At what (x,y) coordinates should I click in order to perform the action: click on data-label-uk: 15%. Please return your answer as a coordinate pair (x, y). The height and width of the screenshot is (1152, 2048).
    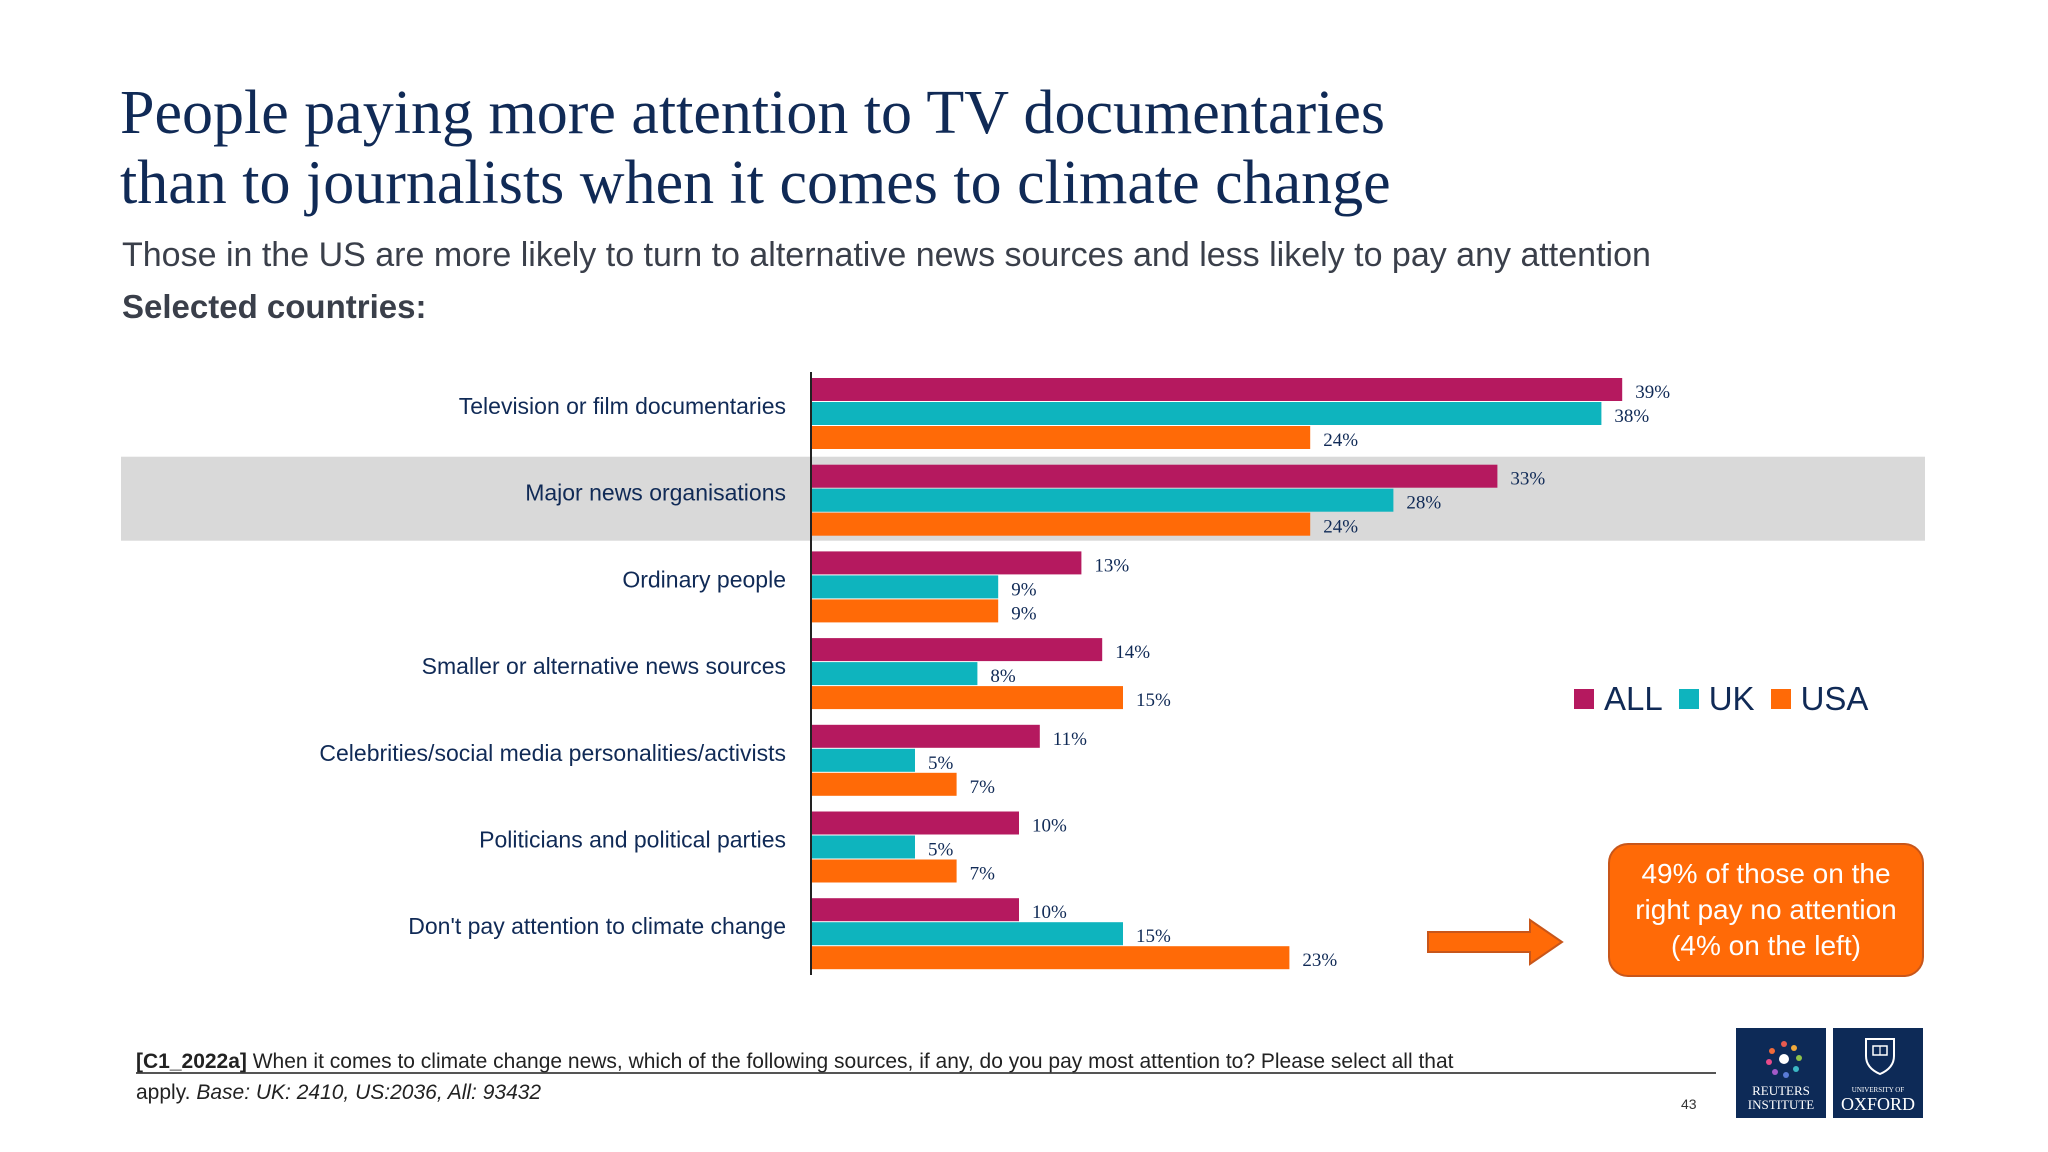
    Looking at the image, I should click on (1153, 936).